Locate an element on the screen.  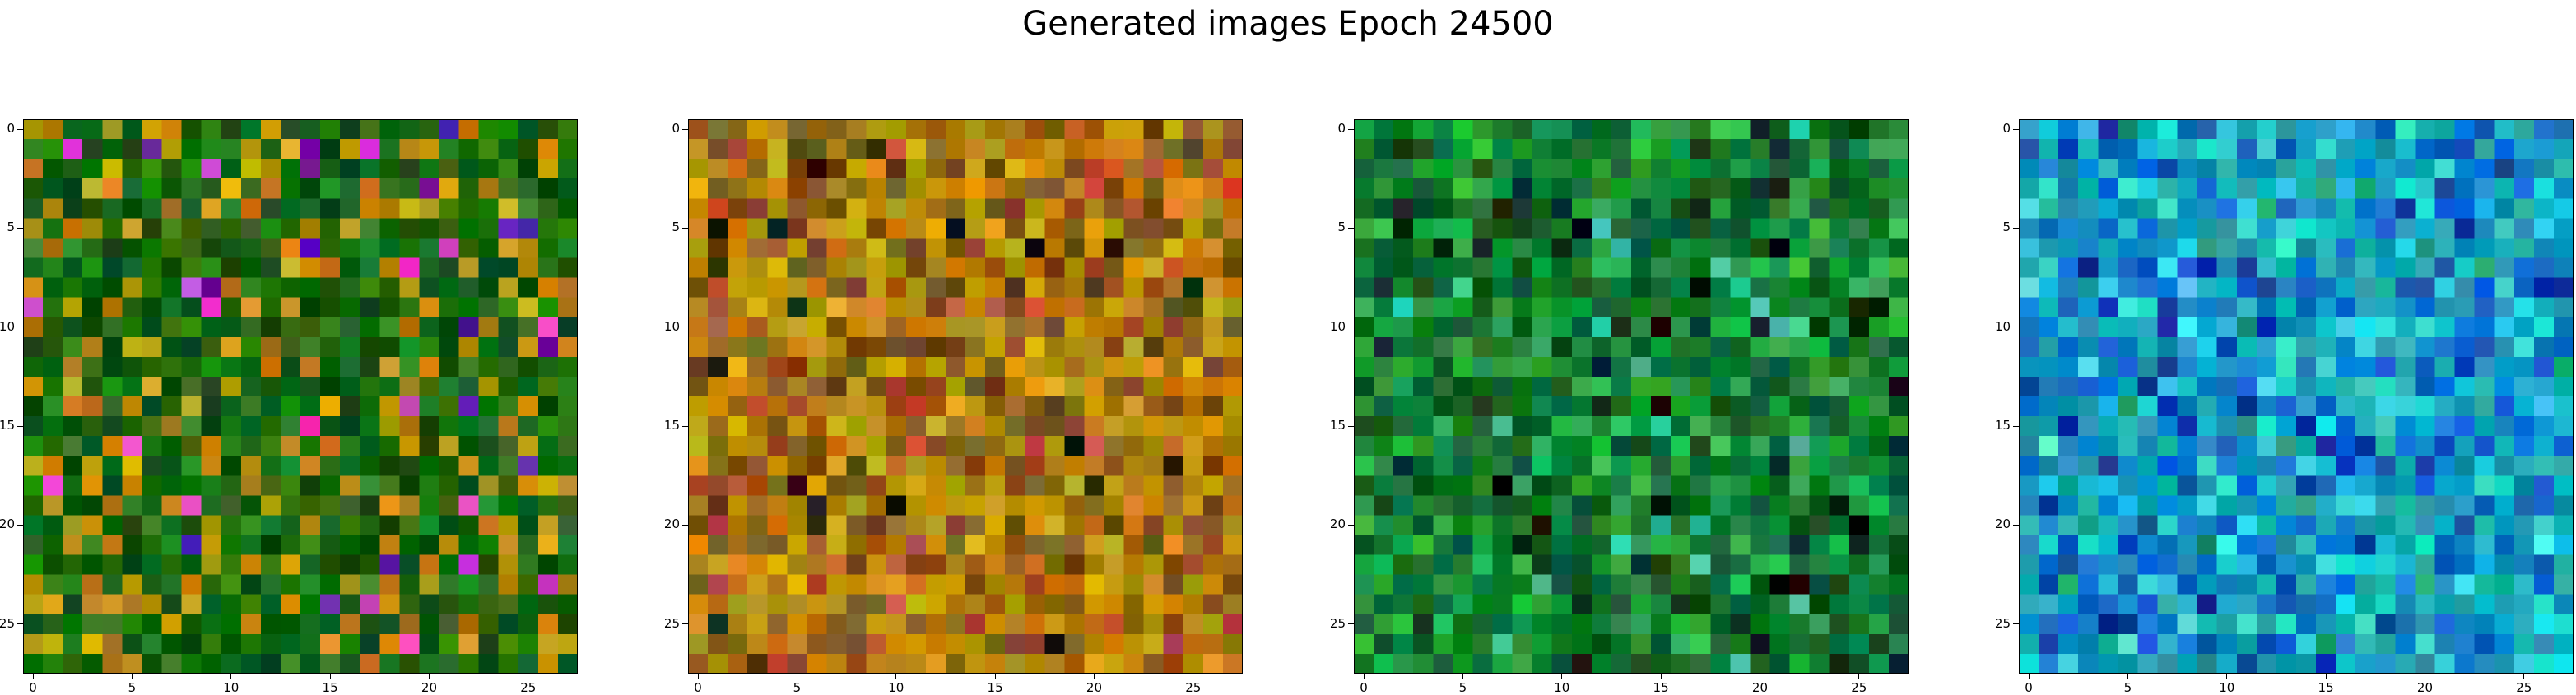
image-1-xtick-label: 5 is located at coordinates (132, 687).